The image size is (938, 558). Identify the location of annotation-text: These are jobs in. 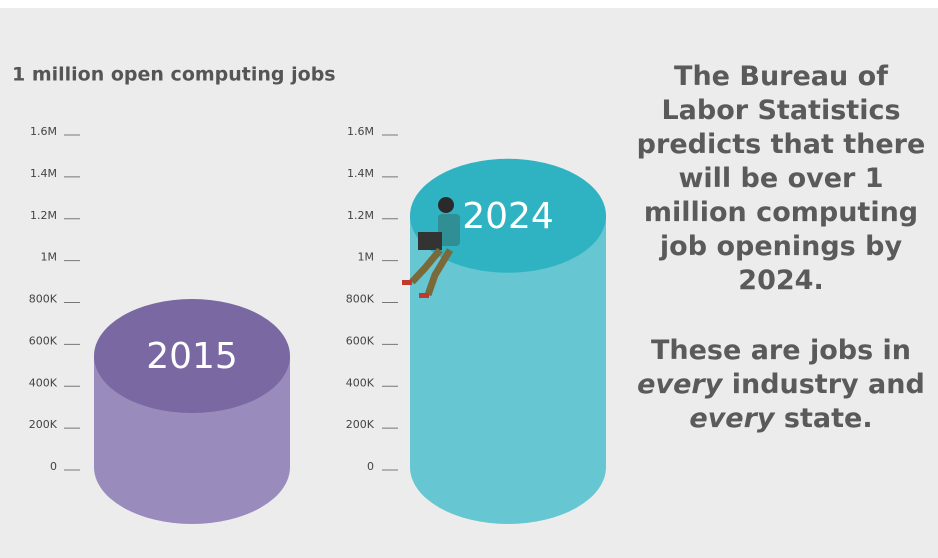
(781, 350).